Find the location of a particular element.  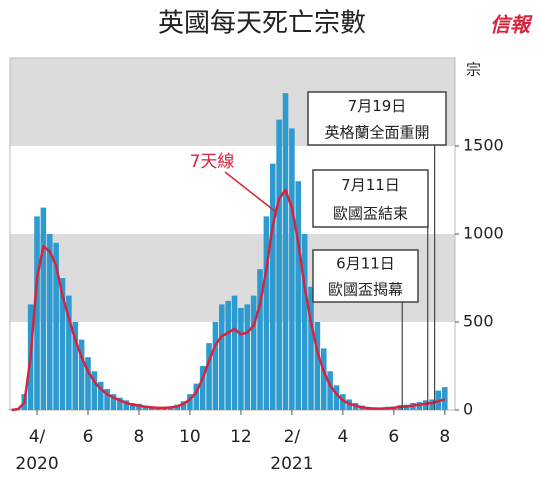

logo: 信報 is located at coordinates (511, 25).